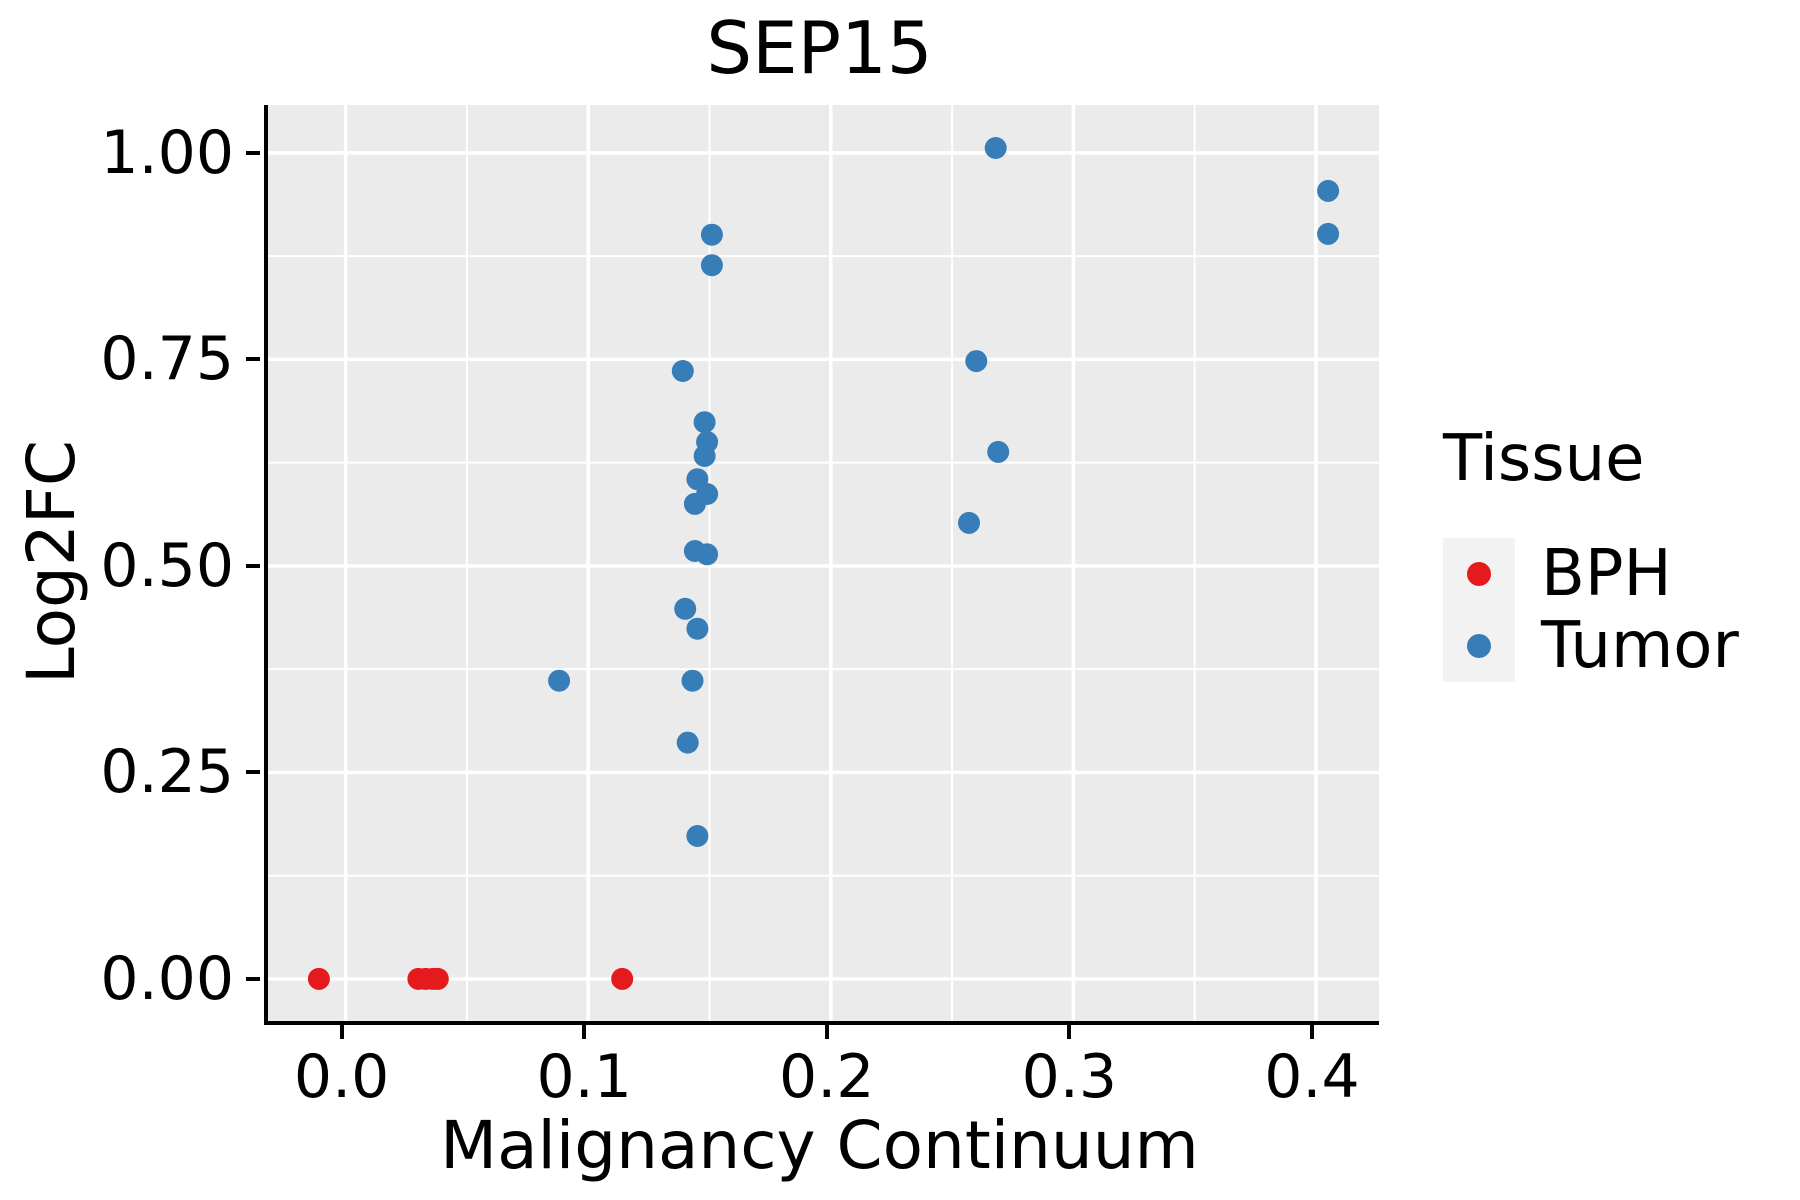  Describe the element at coordinates (584, 1077) in the screenshot. I see `x-tick-label: 0.1` at that location.